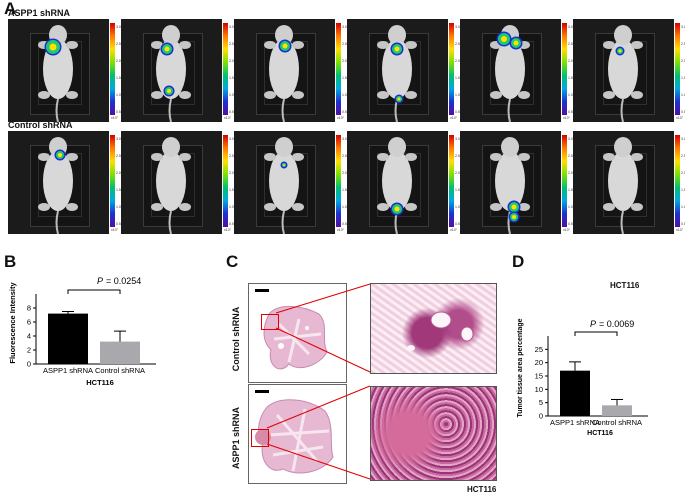  I want to click on y-tick-label: 20, so click(539, 362).